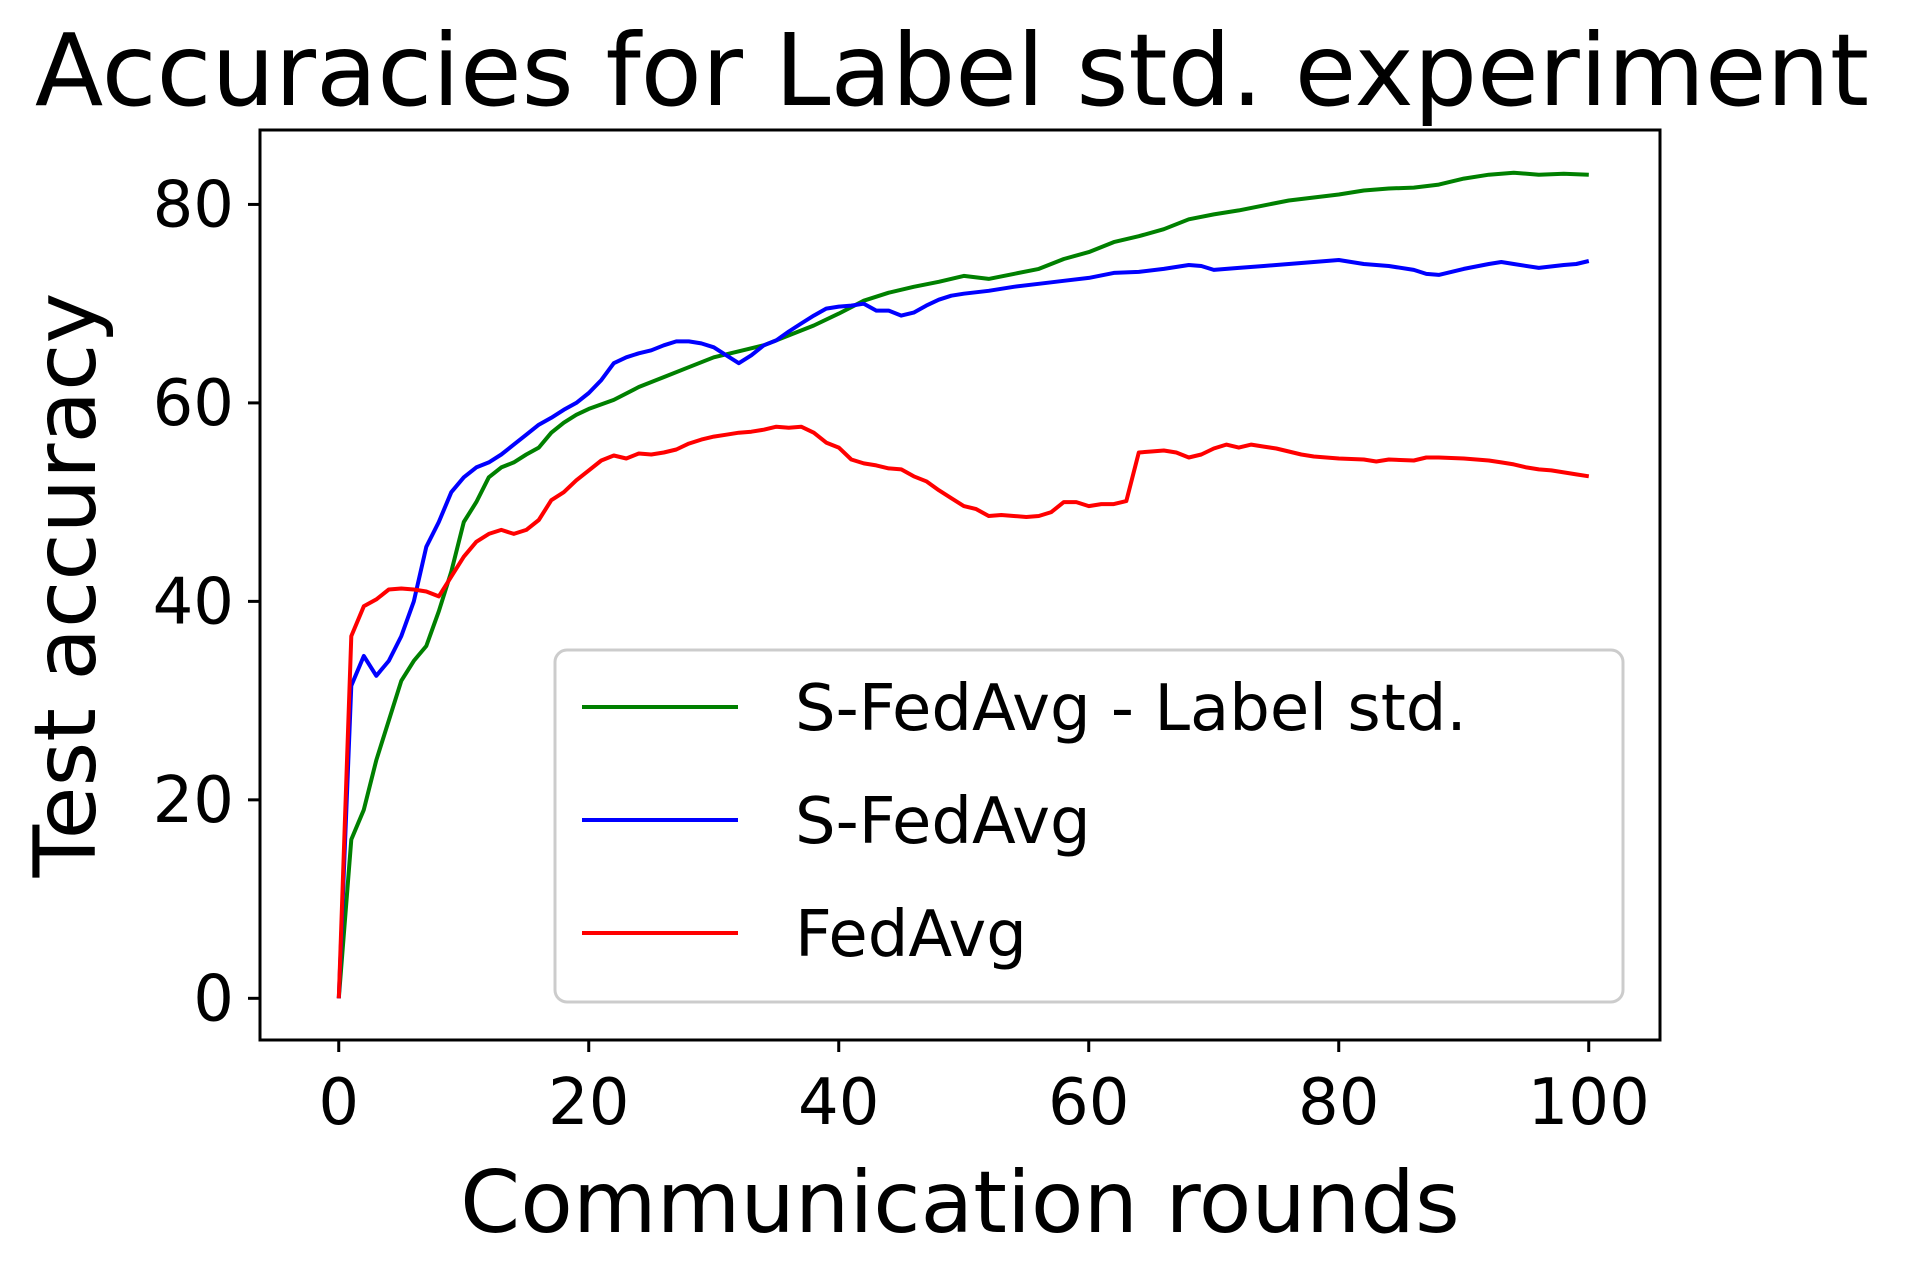 This screenshot has height=1273, width=1905. What do you see at coordinates (838, 1103) in the screenshot?
I see `x-tick-label: 40` at bounding box center [838, 1103].